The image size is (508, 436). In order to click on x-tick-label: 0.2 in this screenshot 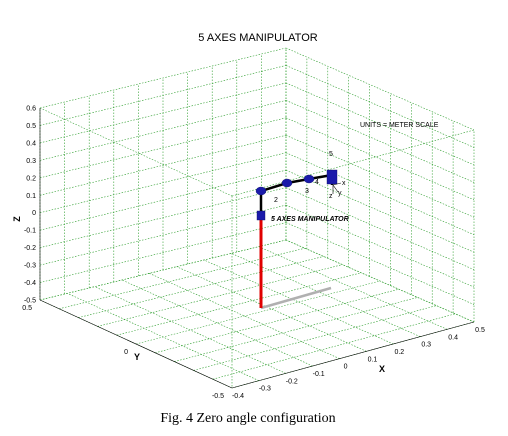, I will do `click(399, 352)`.